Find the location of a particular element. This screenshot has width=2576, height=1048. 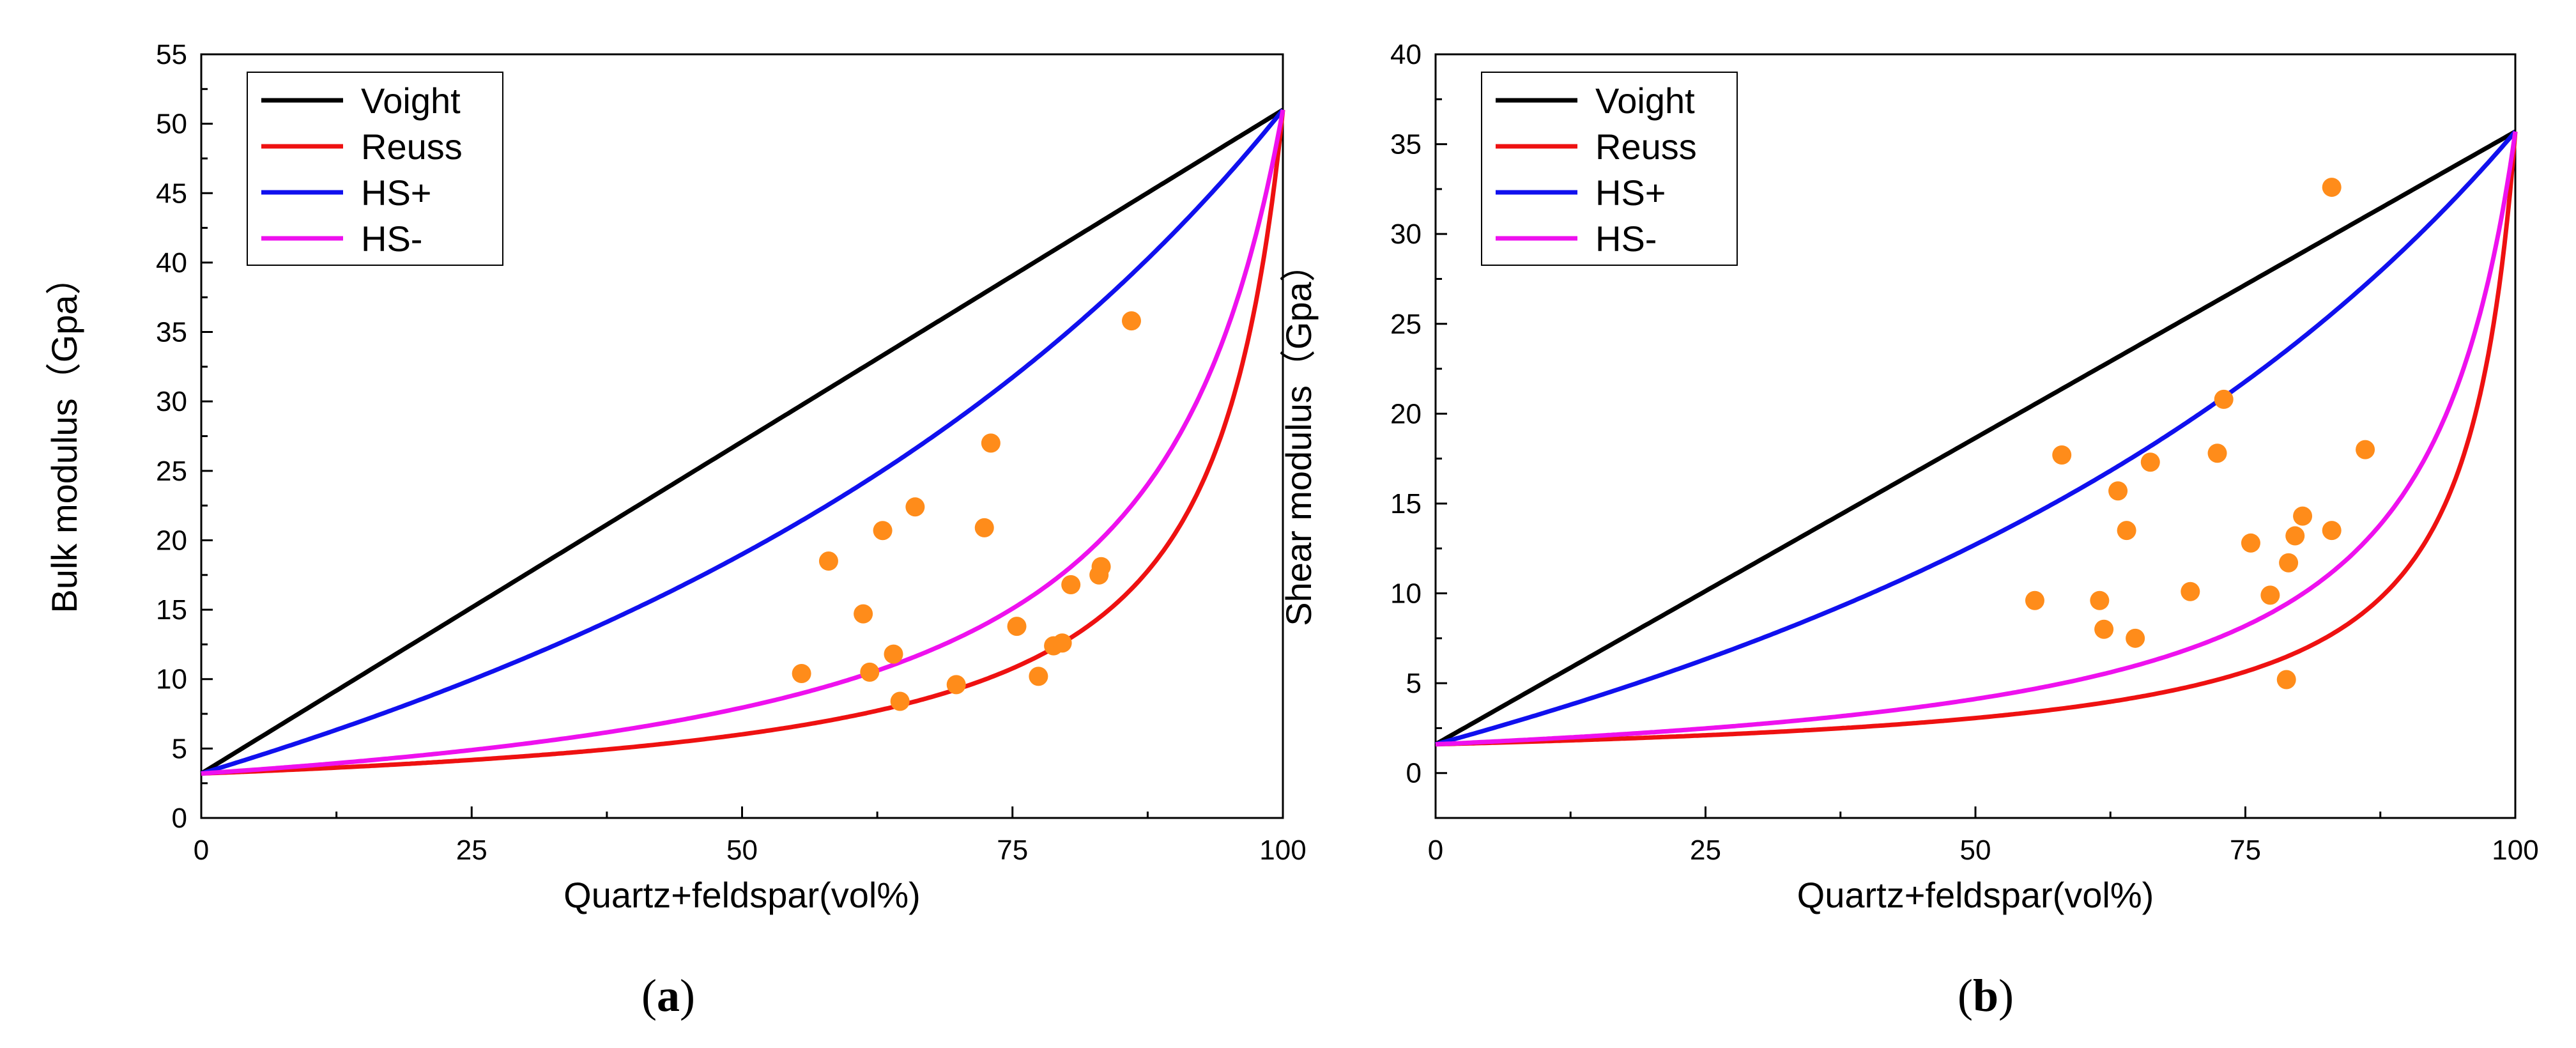

x-tick-label: 50 is located at coordinates (1975, 850).